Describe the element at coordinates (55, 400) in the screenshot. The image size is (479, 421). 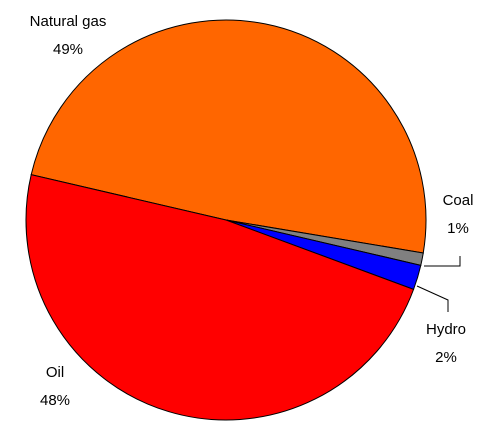
I see `slice-value-label: 48%` at that location.